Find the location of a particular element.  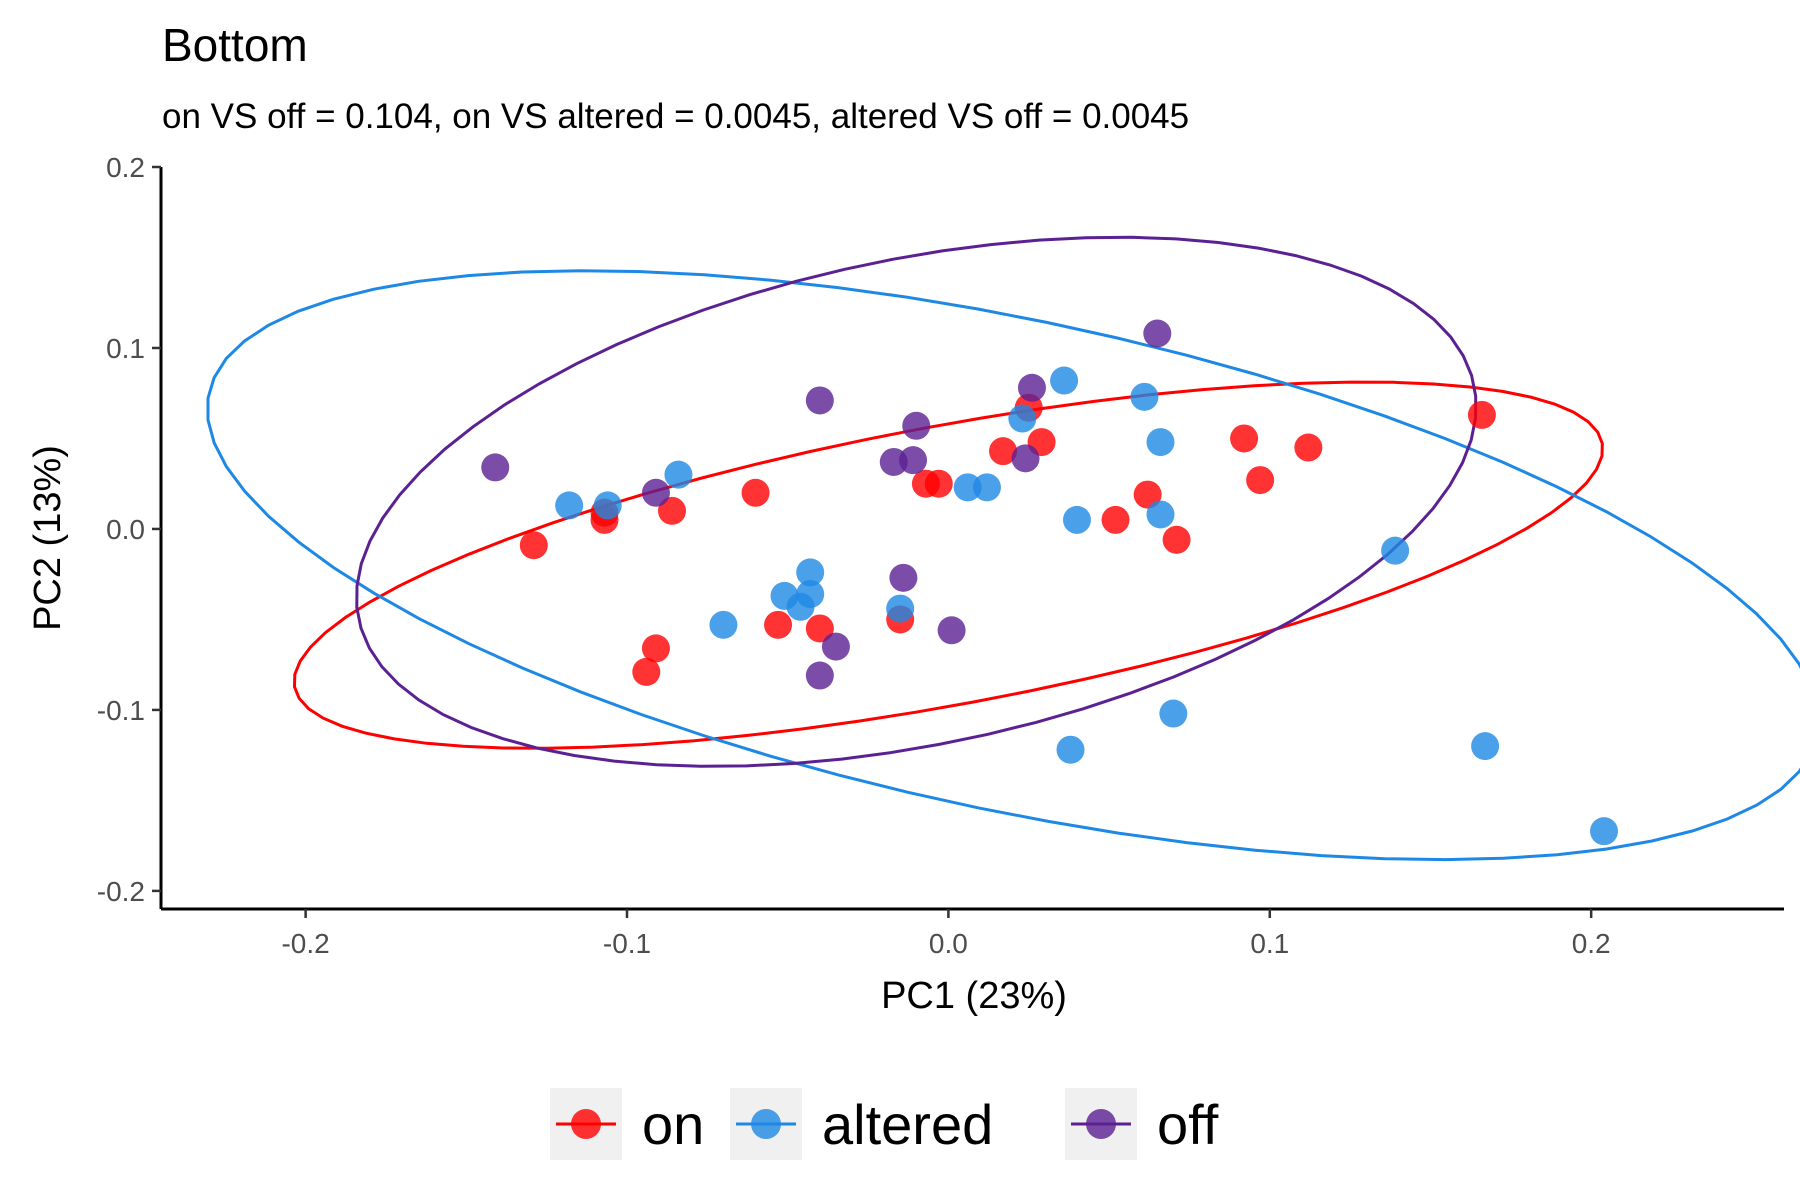

y-axis-ticks: -0.2 -0.1 0.0 0.1 0.2 is located at coordinates (129, 529).